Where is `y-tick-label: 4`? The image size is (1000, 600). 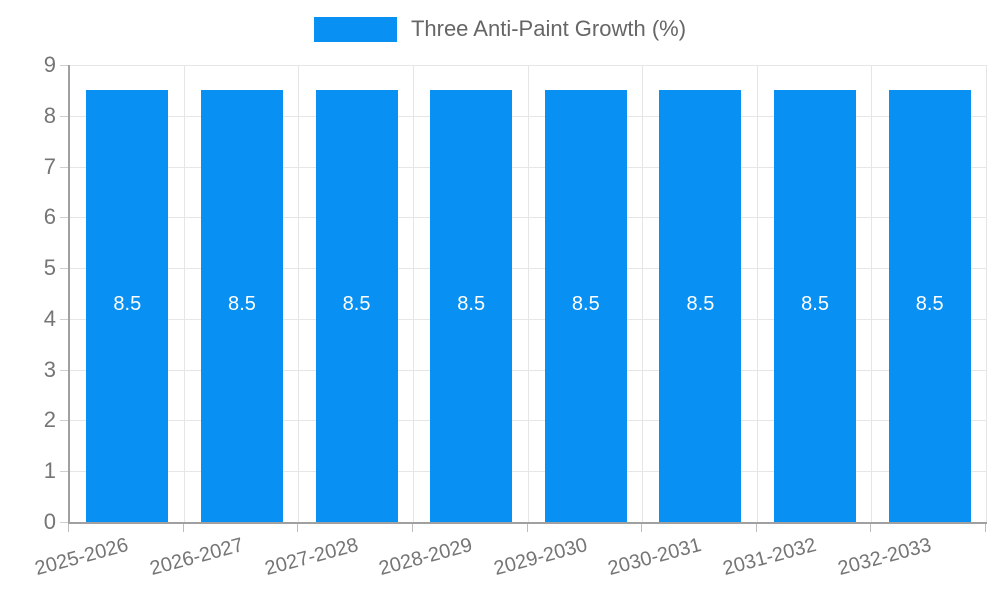
y-tick-label: 4 is located at coordinates (49, 318).